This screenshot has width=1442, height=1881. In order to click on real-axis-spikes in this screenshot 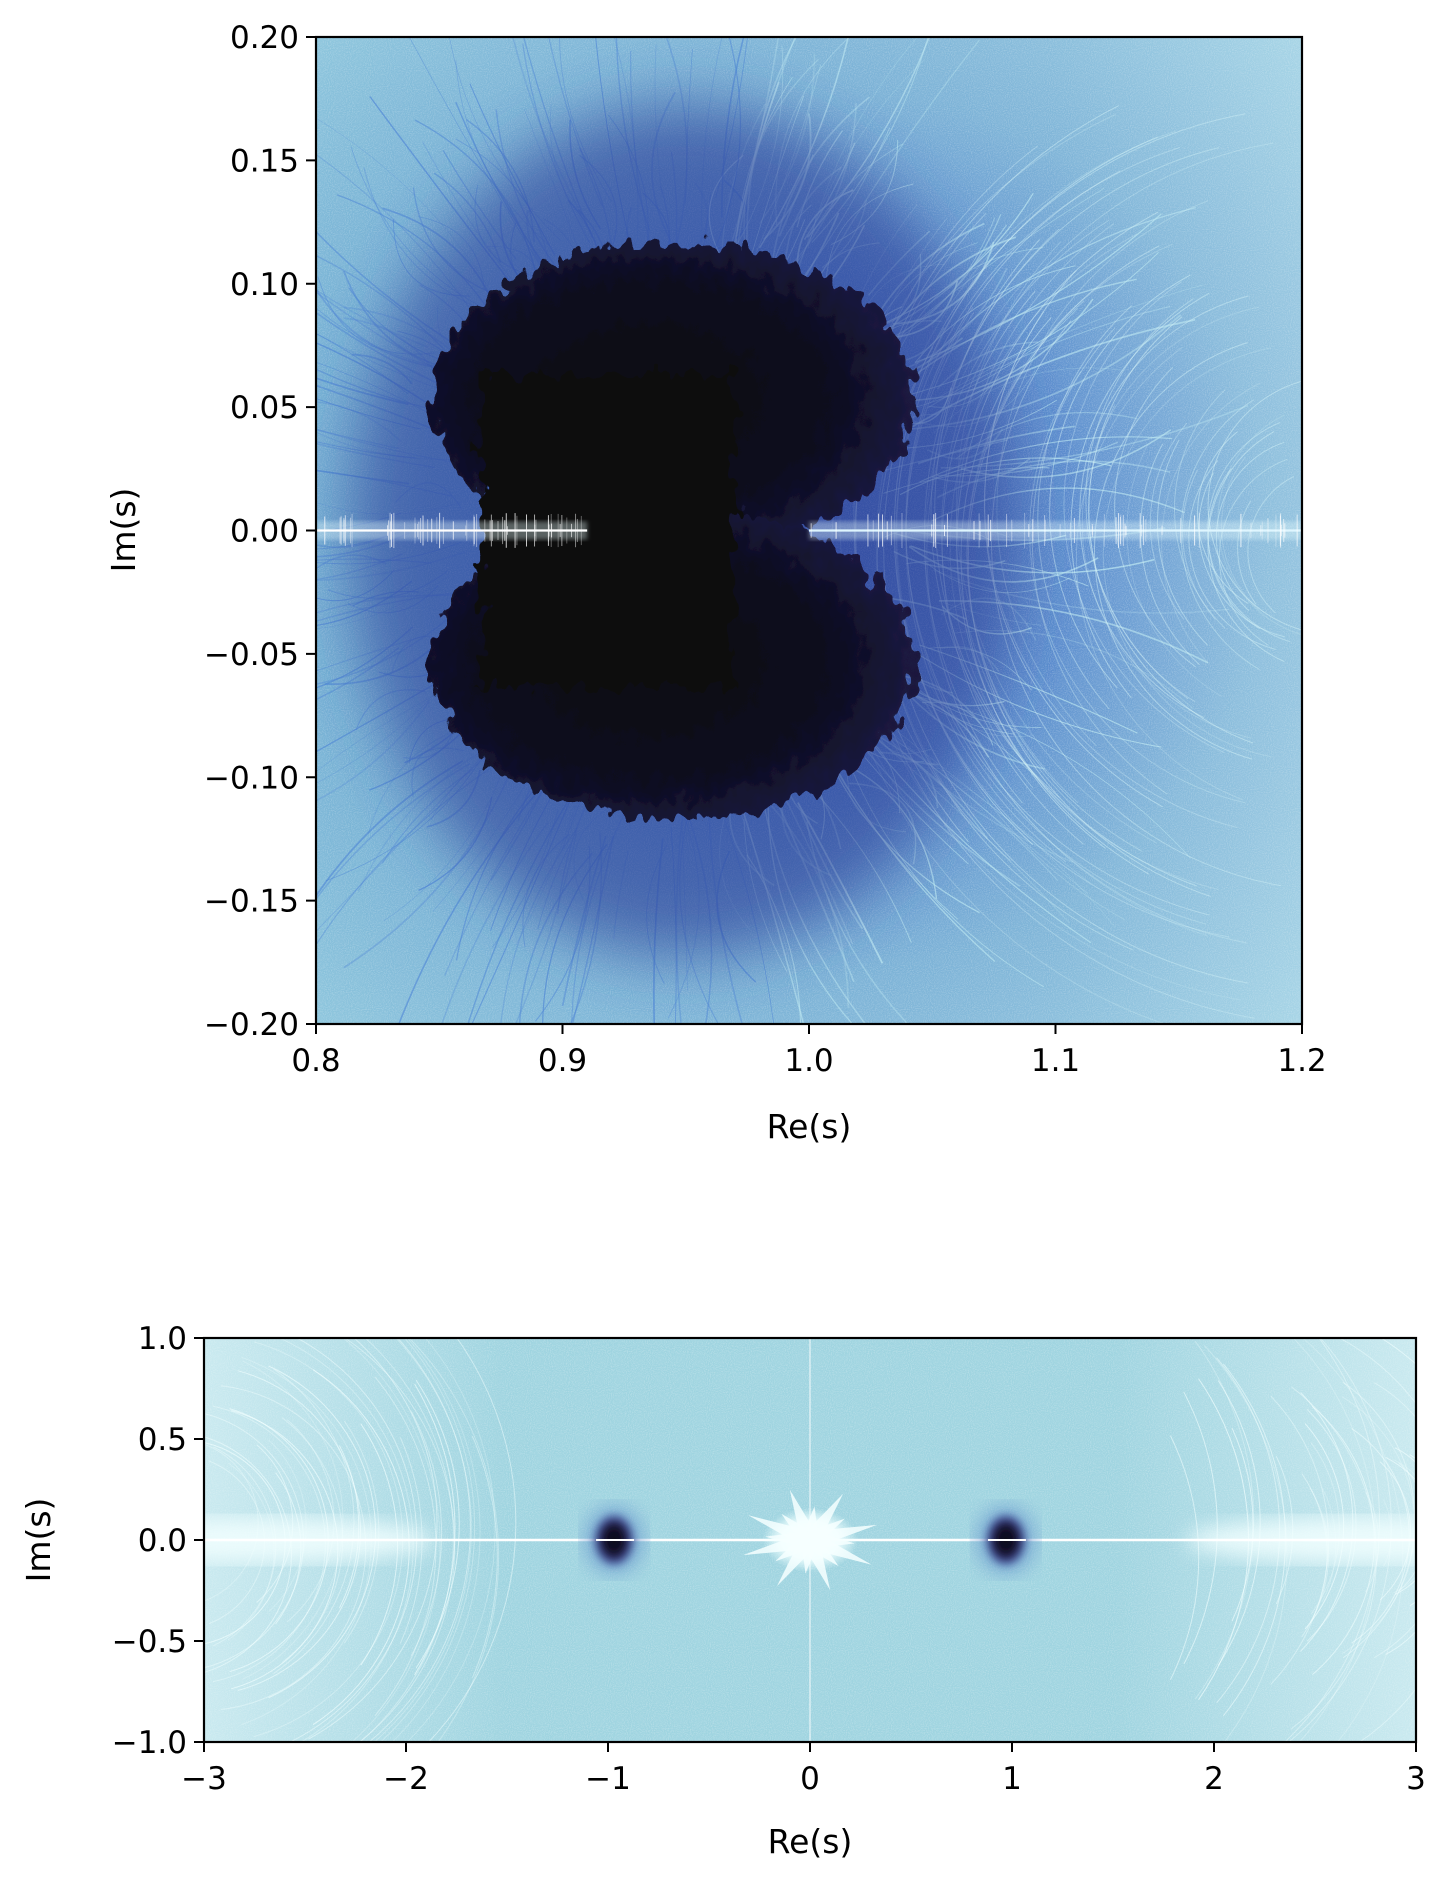, I will do `click(809, 530)`.